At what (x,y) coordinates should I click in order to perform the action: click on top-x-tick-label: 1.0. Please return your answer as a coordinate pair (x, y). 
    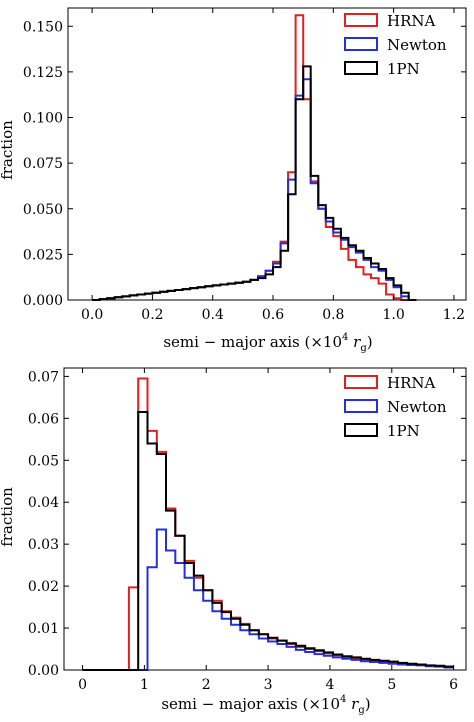
    Looking at the image, I should click on (394, 315).